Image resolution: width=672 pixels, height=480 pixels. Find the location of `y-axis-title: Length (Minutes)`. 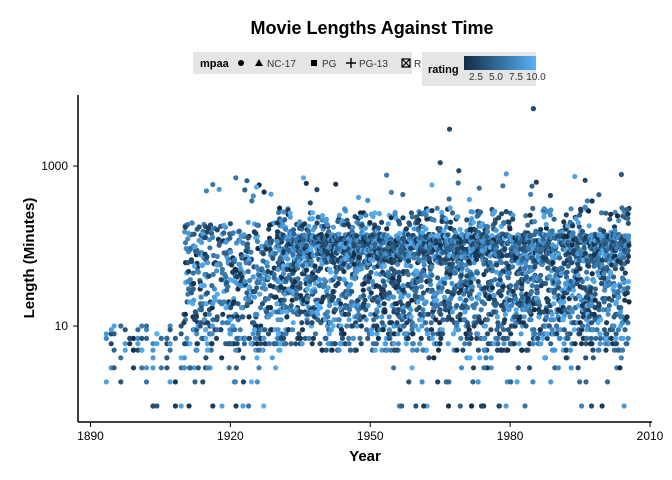

y-axis-title: Length (Minutes) is located at coordinates (29, 258).